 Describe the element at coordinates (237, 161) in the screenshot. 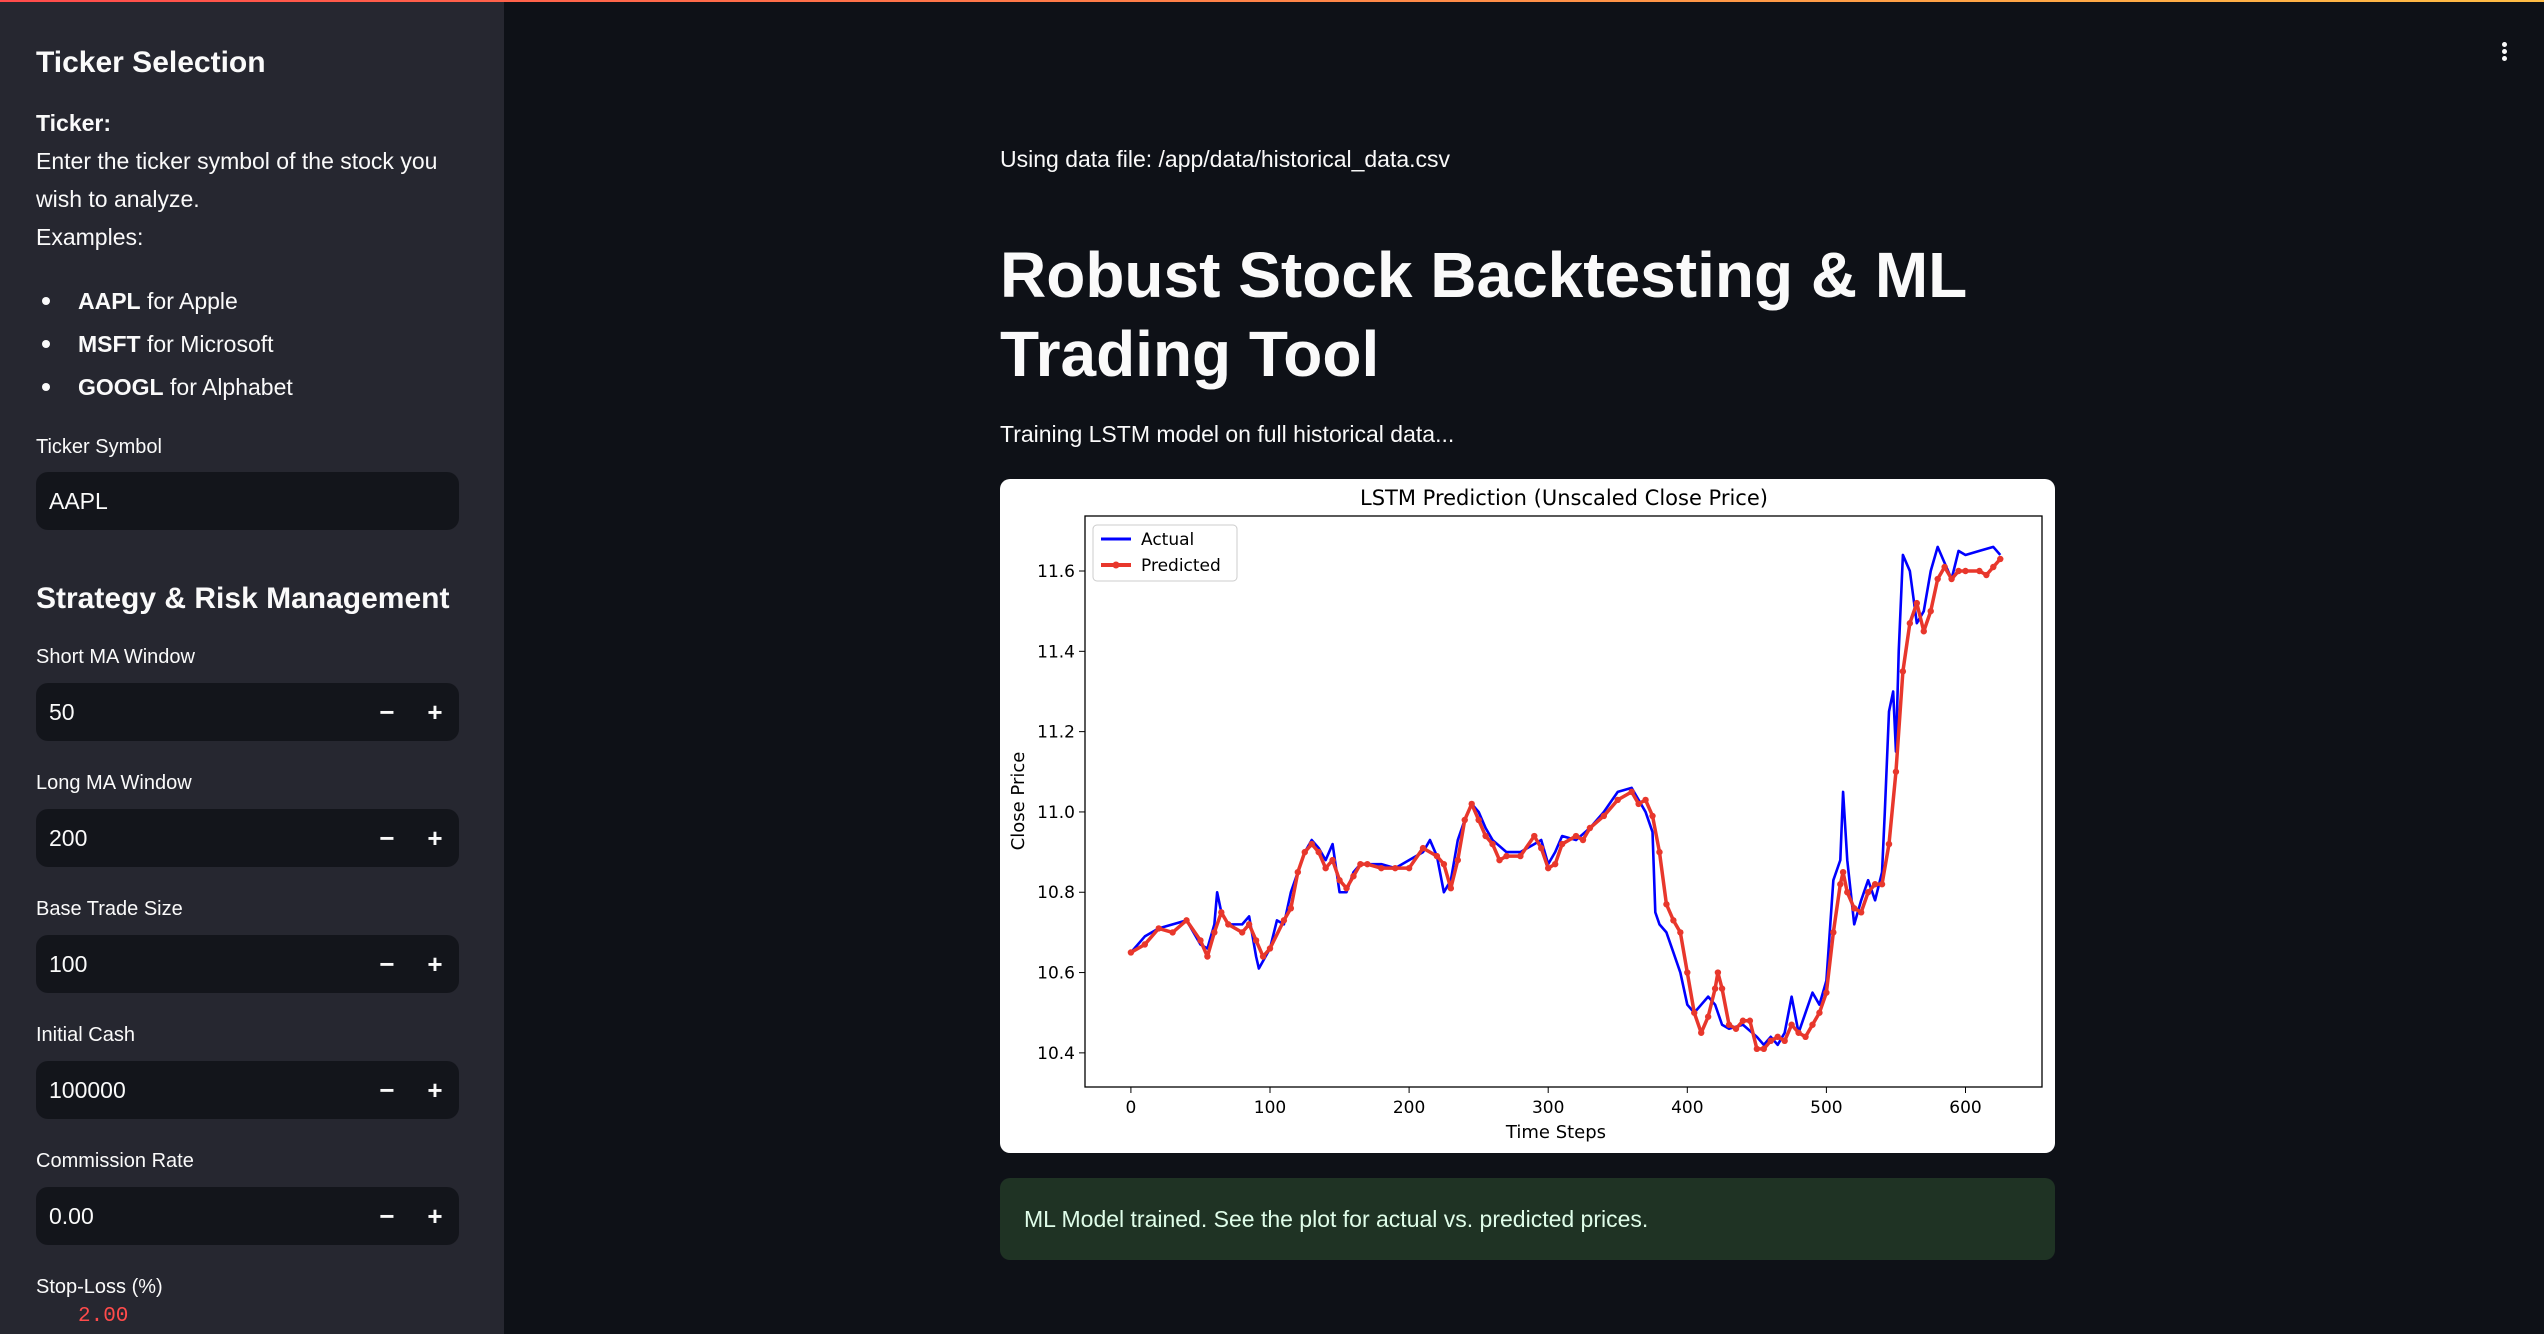

I see `ticker-description-line1: Enter the ticker symbol of the stock you` at that location.